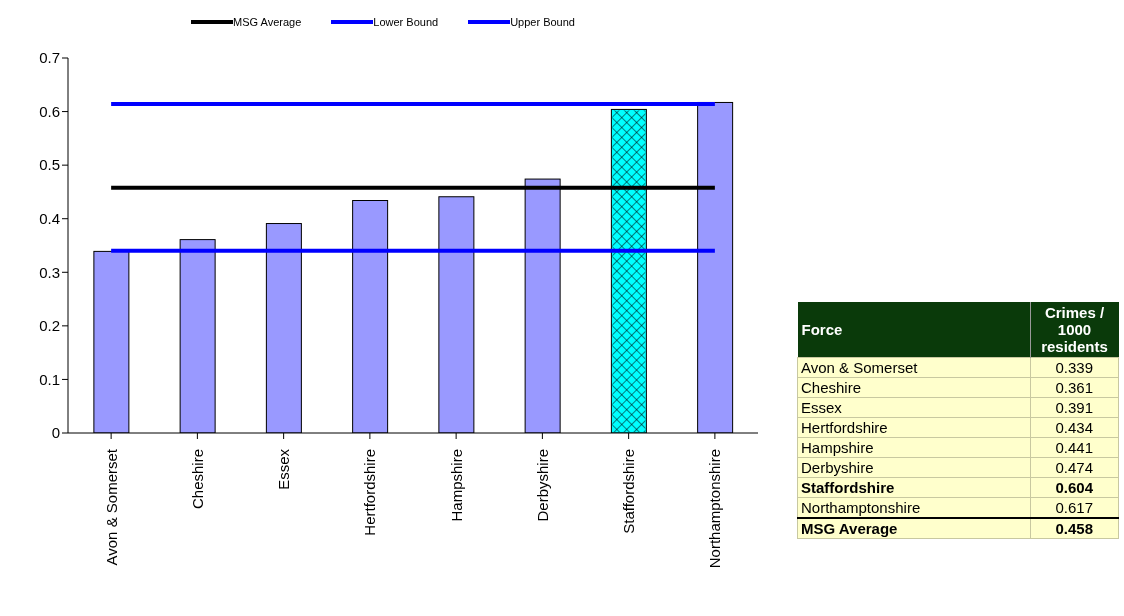 The width and height of the screenshot is (1124, 616). What do you see at coordinates (49, 219) in the screenshot?
I see `y-tick-label: 0.4` at bounding box center [49, 219].